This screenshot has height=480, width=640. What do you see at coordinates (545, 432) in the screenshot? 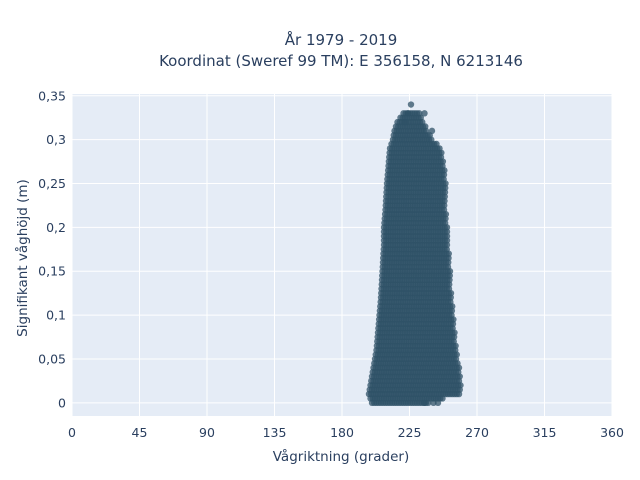
I see `x-tick-label: 315` at bounding box center [545, 432].